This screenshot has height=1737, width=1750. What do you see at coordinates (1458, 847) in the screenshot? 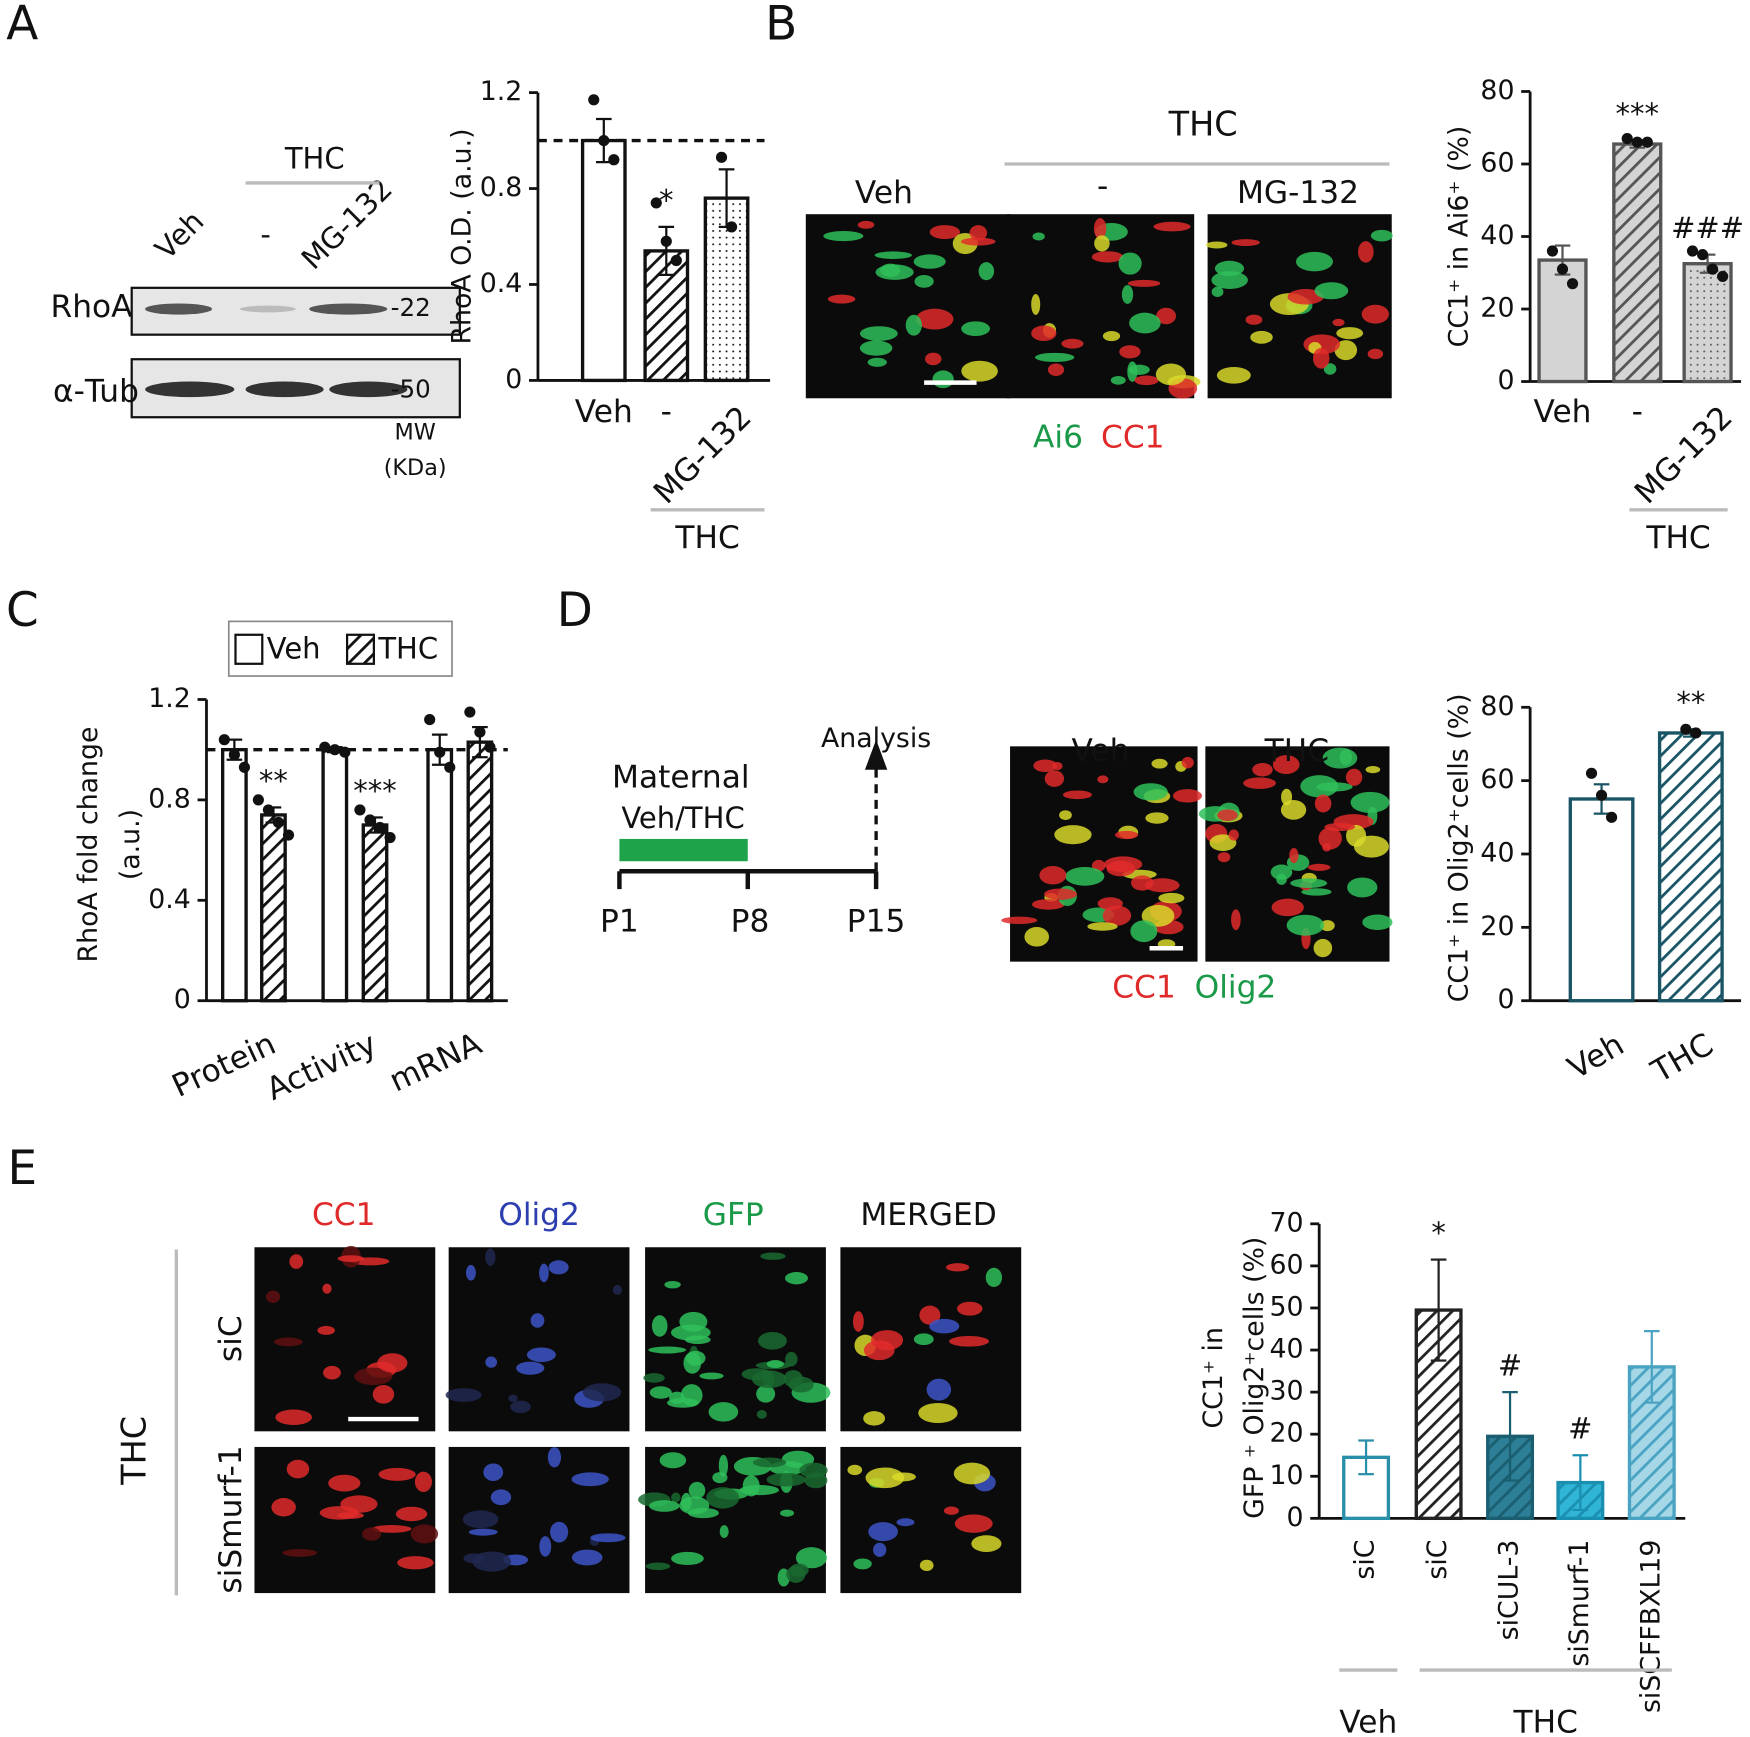
I see `y-axis-label: CC1⁺ in Olig2⁺cells (%)` at bounding box center [1458, 847].